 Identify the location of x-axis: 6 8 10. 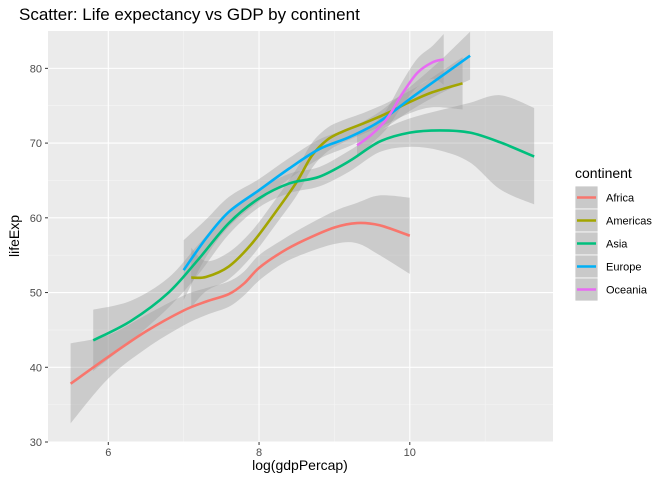
(260, 450).